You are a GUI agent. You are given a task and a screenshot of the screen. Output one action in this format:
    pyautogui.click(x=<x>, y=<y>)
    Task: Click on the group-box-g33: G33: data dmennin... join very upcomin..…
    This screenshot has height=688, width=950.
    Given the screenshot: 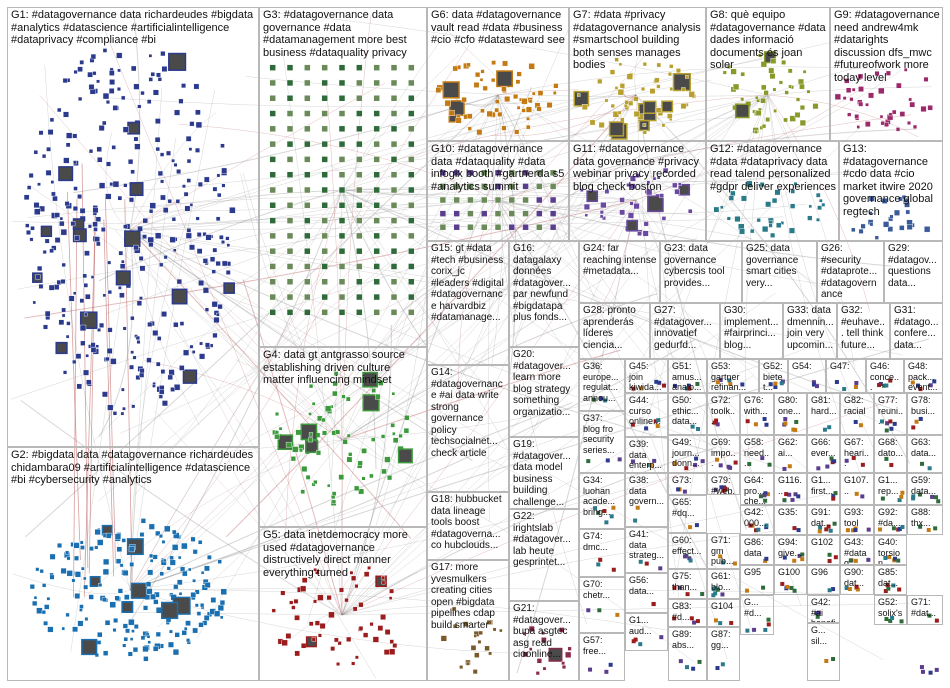 What is the action you would take?
    pyautogui.click(x=810, y=331)
    